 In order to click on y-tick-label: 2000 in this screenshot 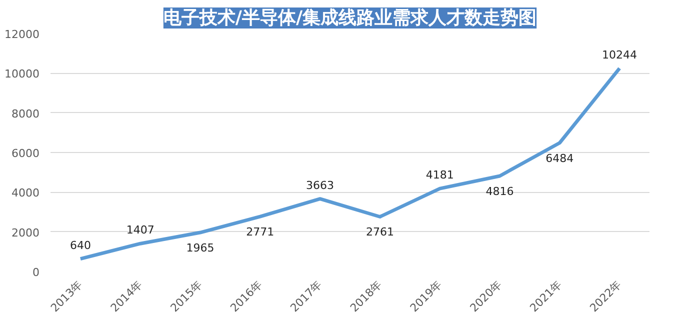, I will do `click(26, 233)`.